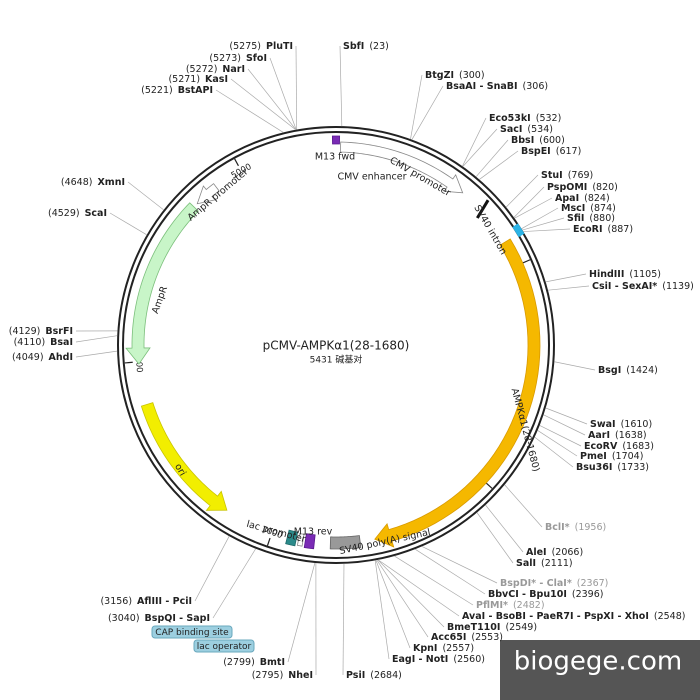 The width and height of the screenshot is (700, 700). What do you see at coordinates (568, 552) in the screenshot?
I see `site-pos: (2066)` at bounding box center [568, 552].